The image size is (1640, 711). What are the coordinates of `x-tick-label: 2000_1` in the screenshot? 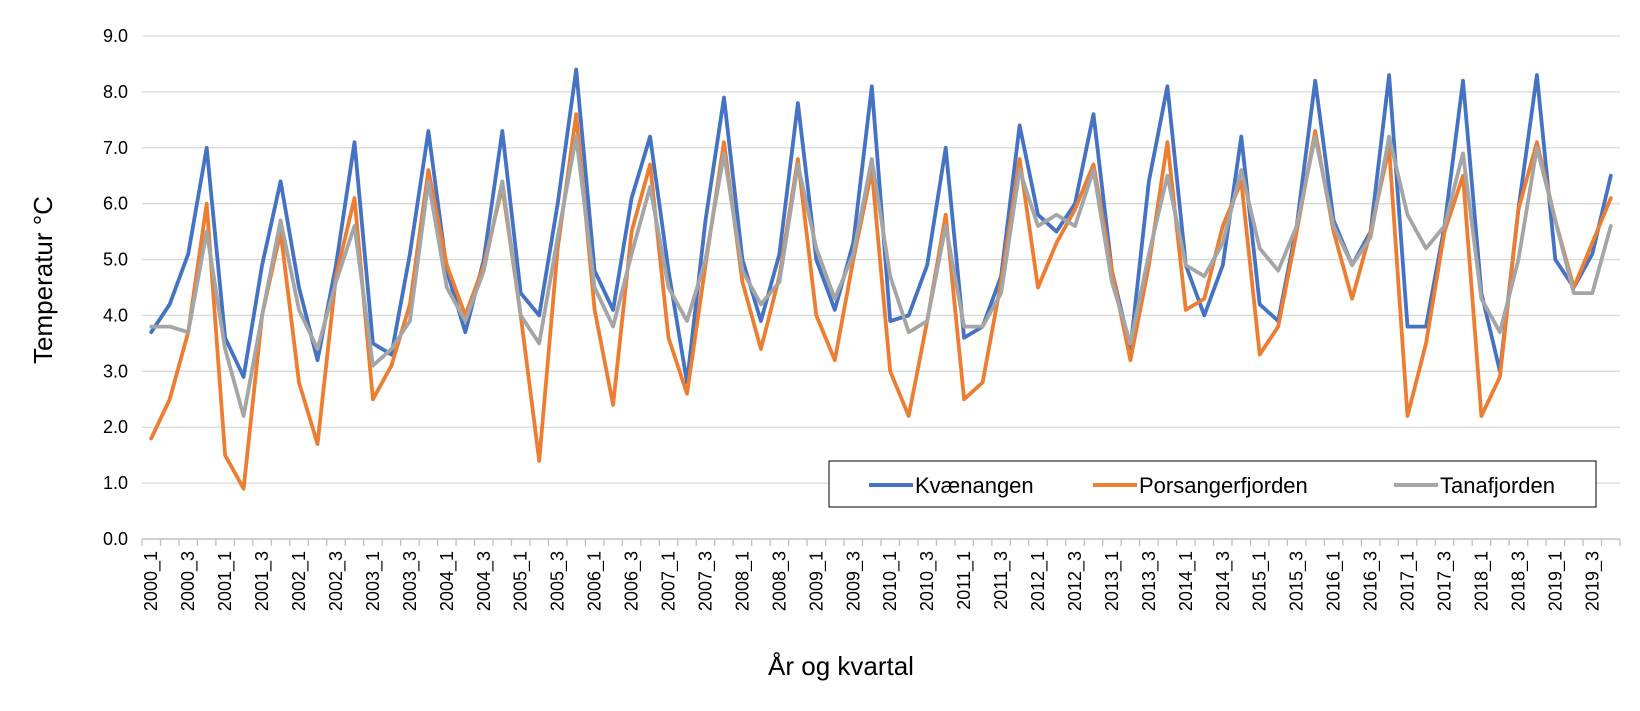 It's located at (151, 581).